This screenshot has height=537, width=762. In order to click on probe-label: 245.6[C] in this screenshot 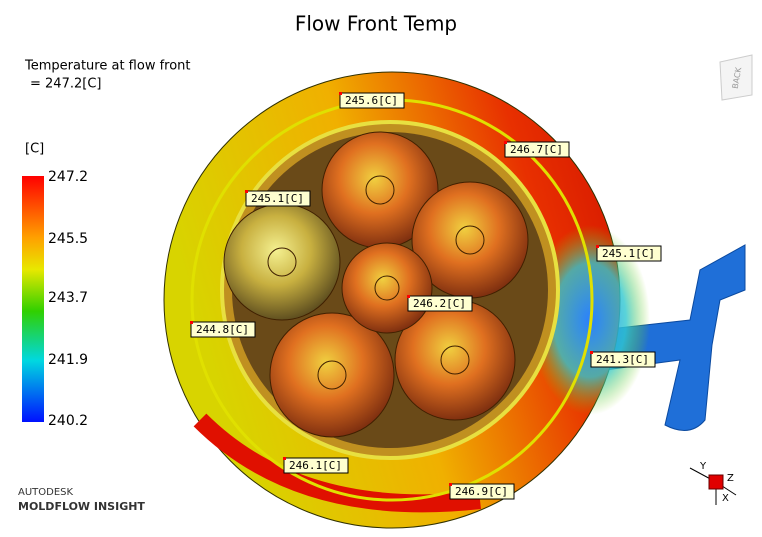, I will do `click(371, 100)`.